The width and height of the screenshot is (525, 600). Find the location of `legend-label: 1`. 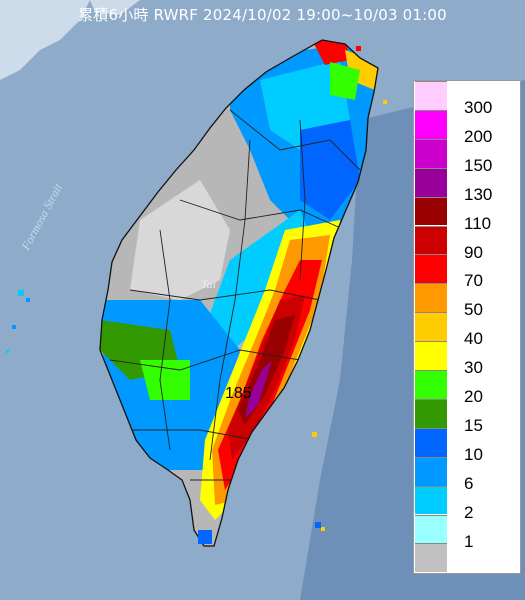

legend-label: 1 is located at coordinates (469, 541).